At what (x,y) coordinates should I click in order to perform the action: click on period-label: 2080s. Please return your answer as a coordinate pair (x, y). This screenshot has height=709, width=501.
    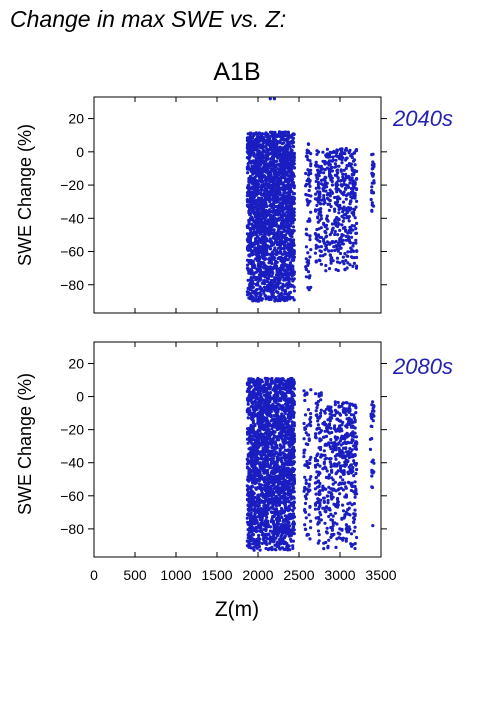
    Looking at the image, I should click on (422, 366).